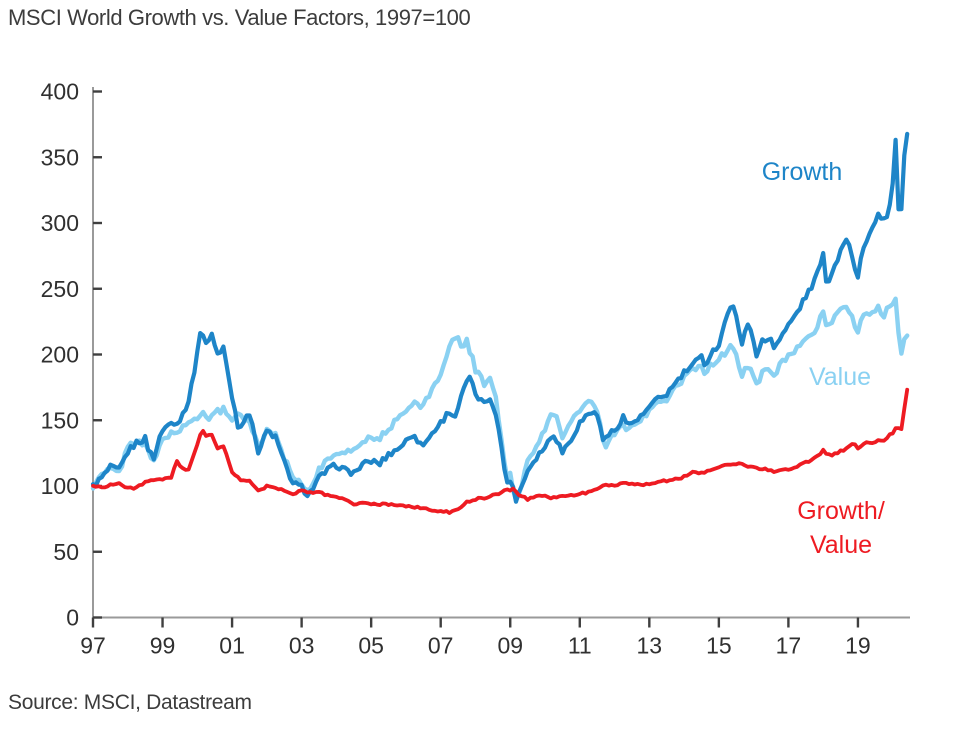 This screenshot has width=959, height=729. What do you see at coordinates (60, 486) in the screenshot?
I see `y-axis-tick-label: 100` at bounding box center [60, 486].